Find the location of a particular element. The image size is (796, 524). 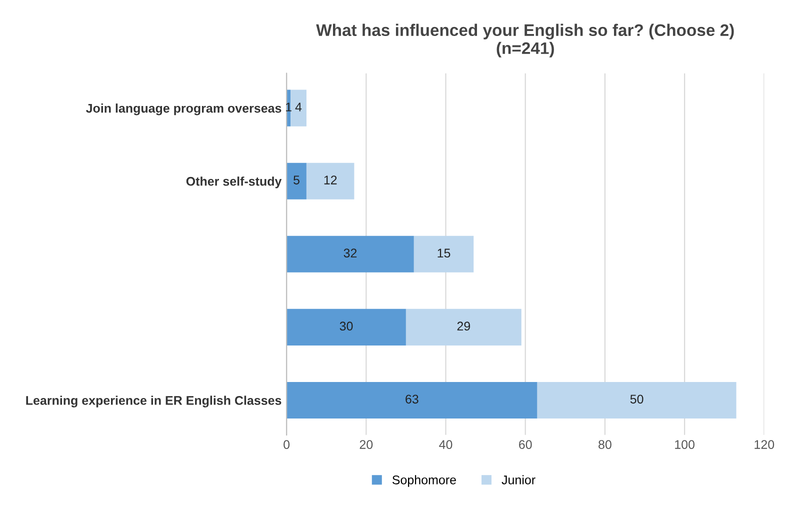

data-label: 29 is located at coordinates (463, 326).